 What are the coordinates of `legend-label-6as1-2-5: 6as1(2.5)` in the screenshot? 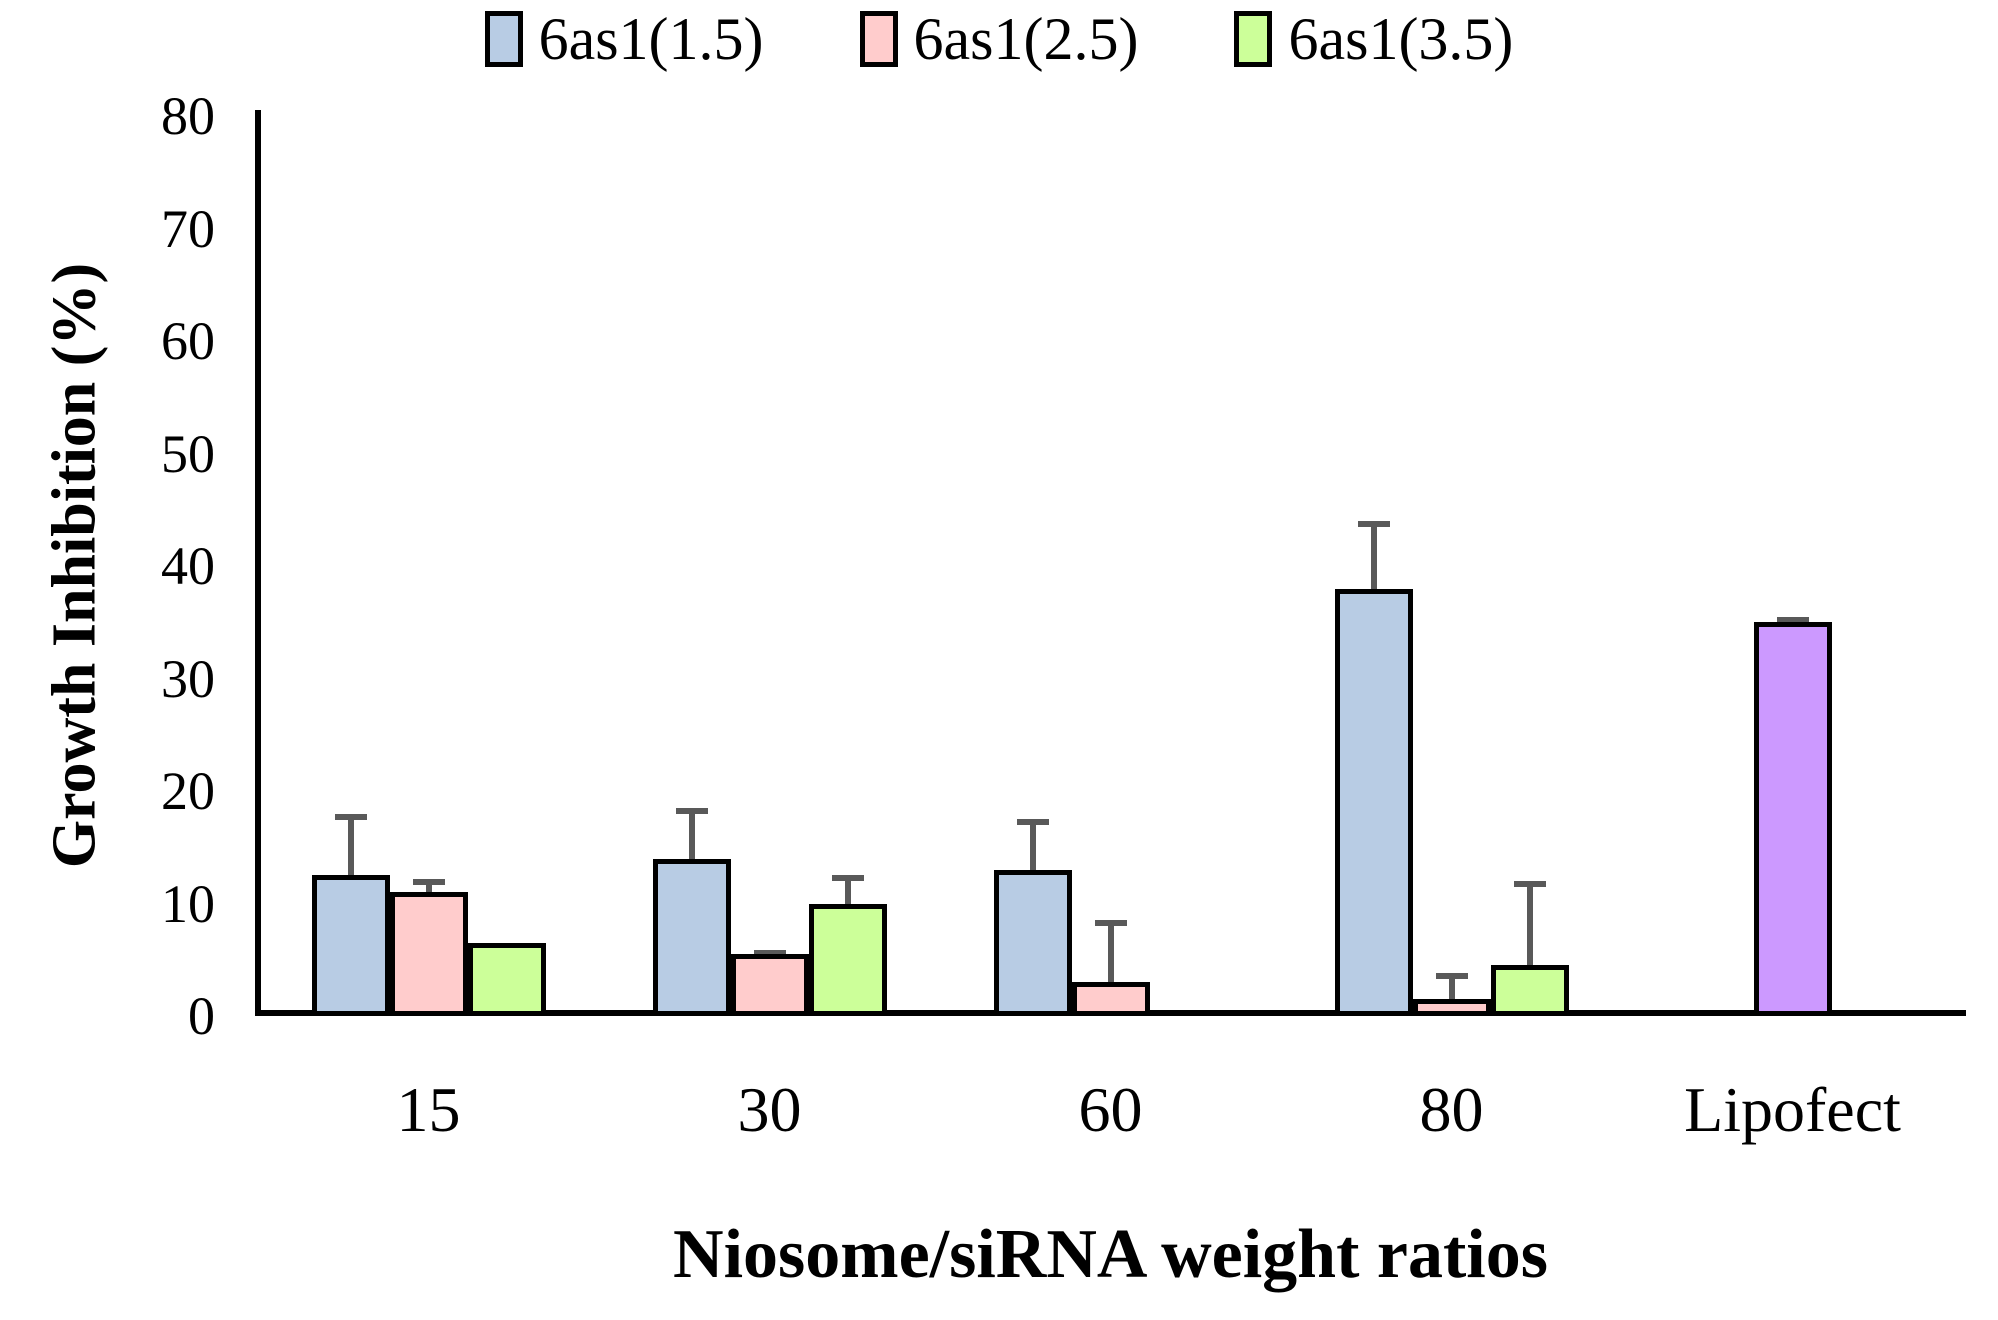 It's located at (1026, 39).